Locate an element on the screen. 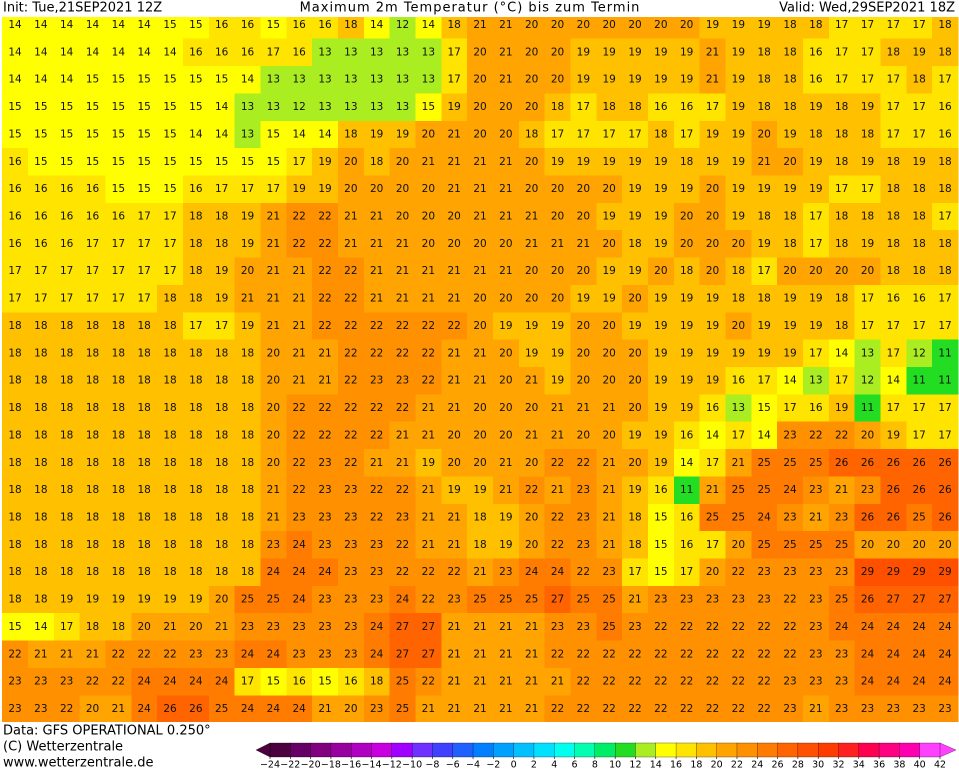 This screenshot has height=774, width=959. temperature-value: 25 is located at coordinates (247, 600).